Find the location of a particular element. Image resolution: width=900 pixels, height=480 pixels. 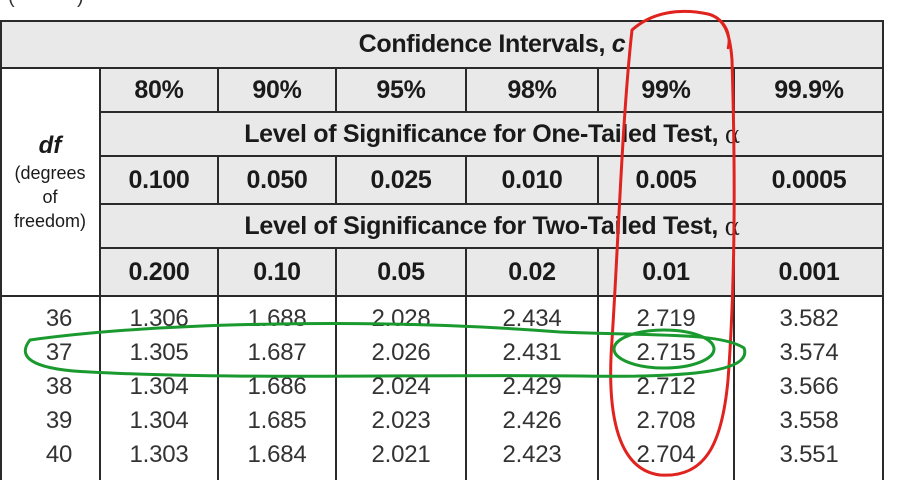

t-value-cell: 3.558 is located at coordinates (809, 420).